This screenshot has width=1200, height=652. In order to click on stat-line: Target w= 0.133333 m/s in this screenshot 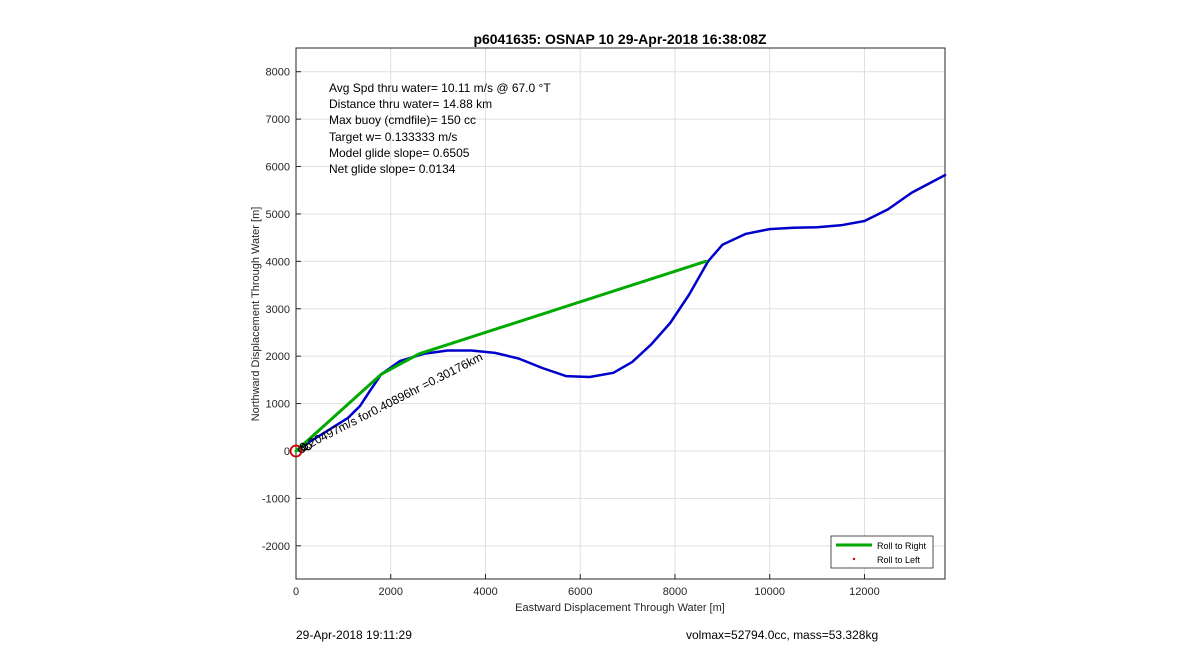, I will do `click(393, 137)`.